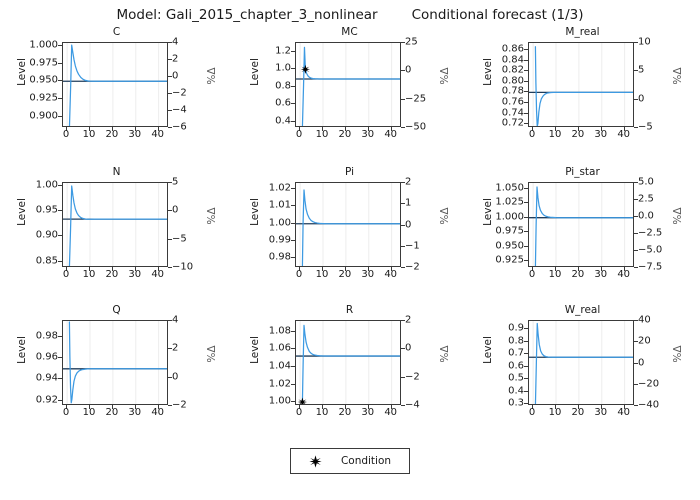 Image resolution: width=700 pixels, height=500 pixels. What do you see at coordinates (649, 405) in the screenshot?
I see `tick-label: −40` at bounding box center [649, 405].